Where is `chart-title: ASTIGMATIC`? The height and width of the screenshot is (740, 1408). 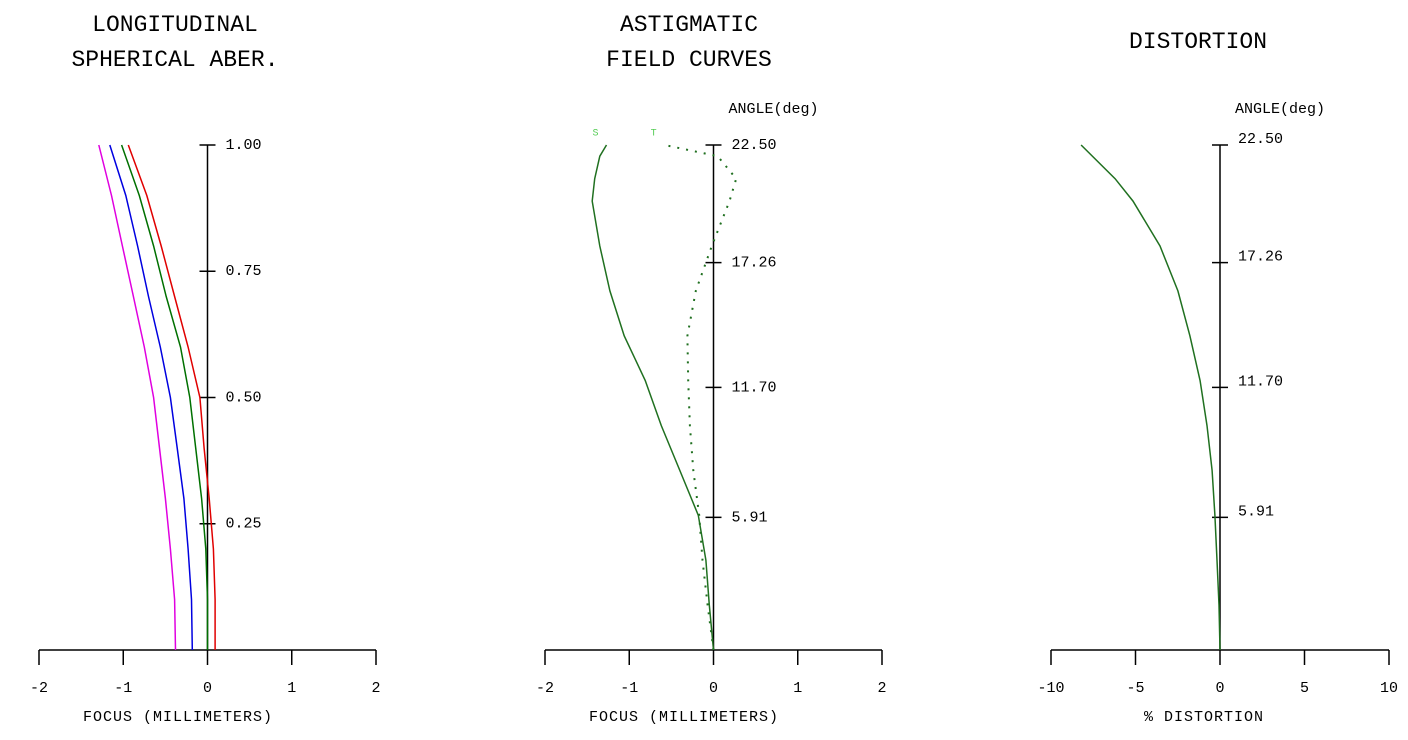 chart-title: ASTIGMATIC is located at coordinates (689, 25).